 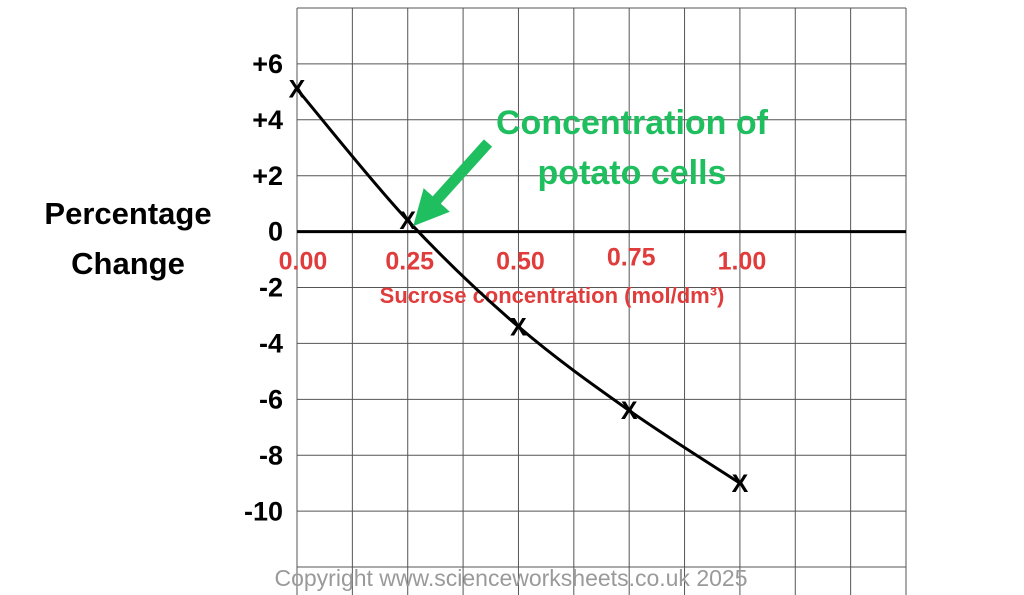 I want to click on x-tick-label: 0.50, so click(x=520, y=262).